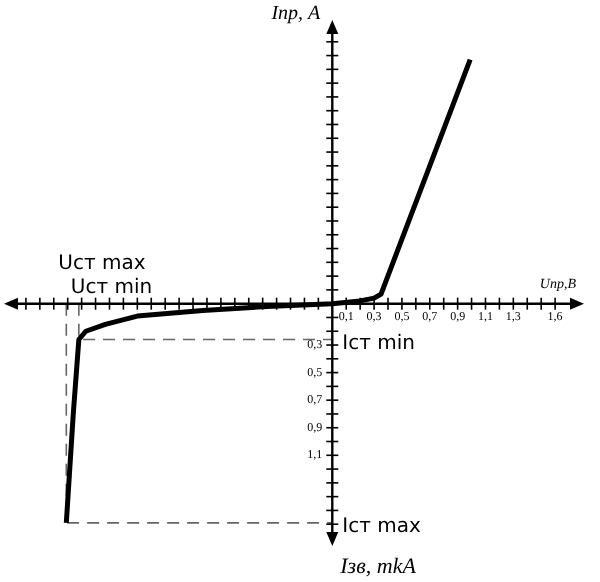 The image size is (600, 582). What do you see at coordinates (381, 527) in the screenshot?
I see `annotation: Iст max` at bounding box center [381, 527].